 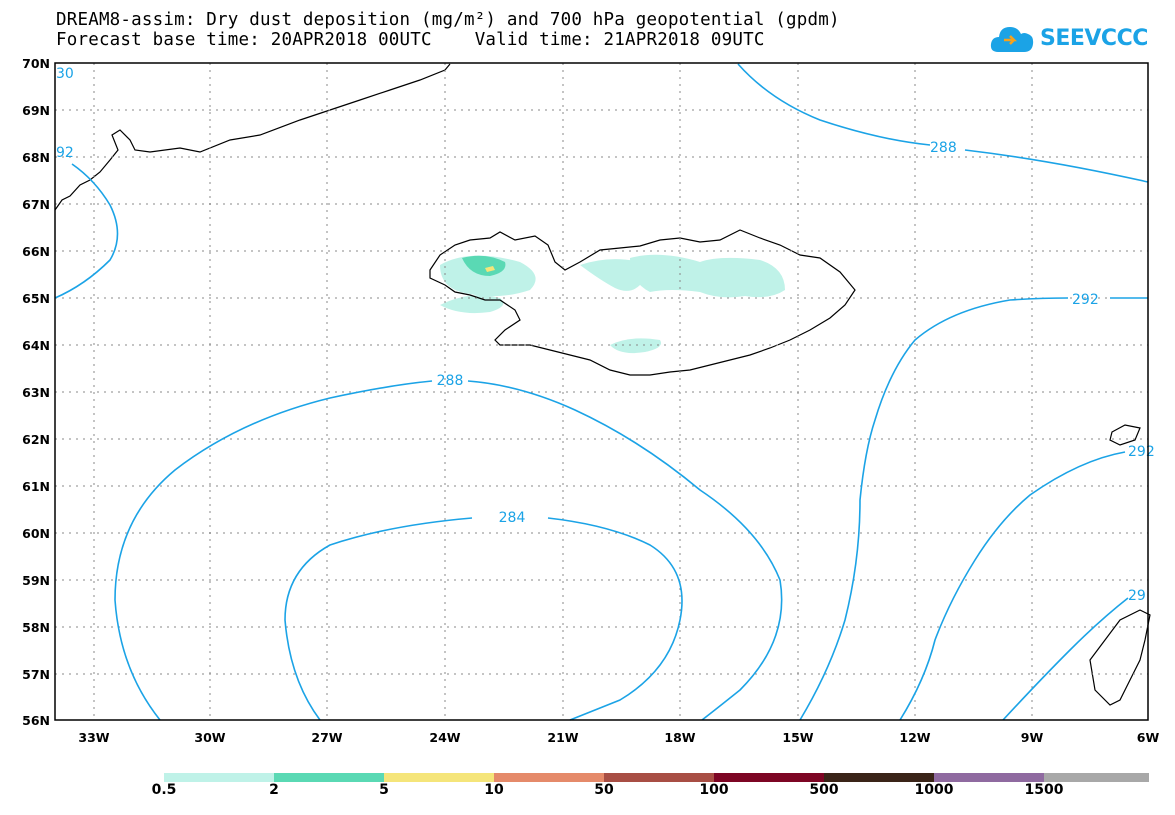 What do you see at coordinates (252, 137) in the screenshot?
I see `greenland-coast` at bounding box center [252, 137].